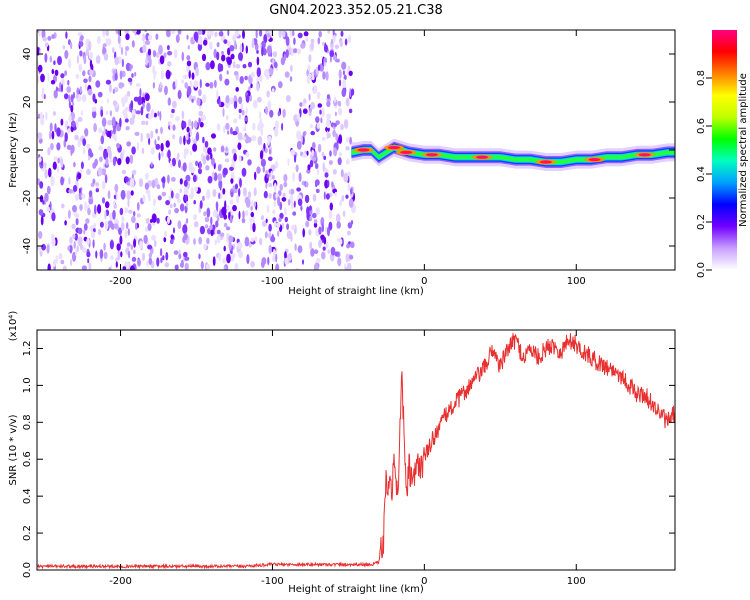 Image resolution: width=750 pixels, height=600 pixels. I want to click on x-tick-label: 0, so click(424, 281).